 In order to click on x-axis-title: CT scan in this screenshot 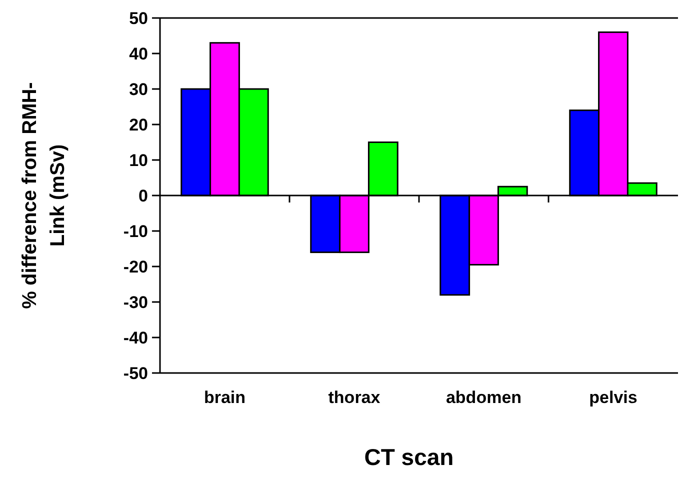, I will do `click(409, 457)`.